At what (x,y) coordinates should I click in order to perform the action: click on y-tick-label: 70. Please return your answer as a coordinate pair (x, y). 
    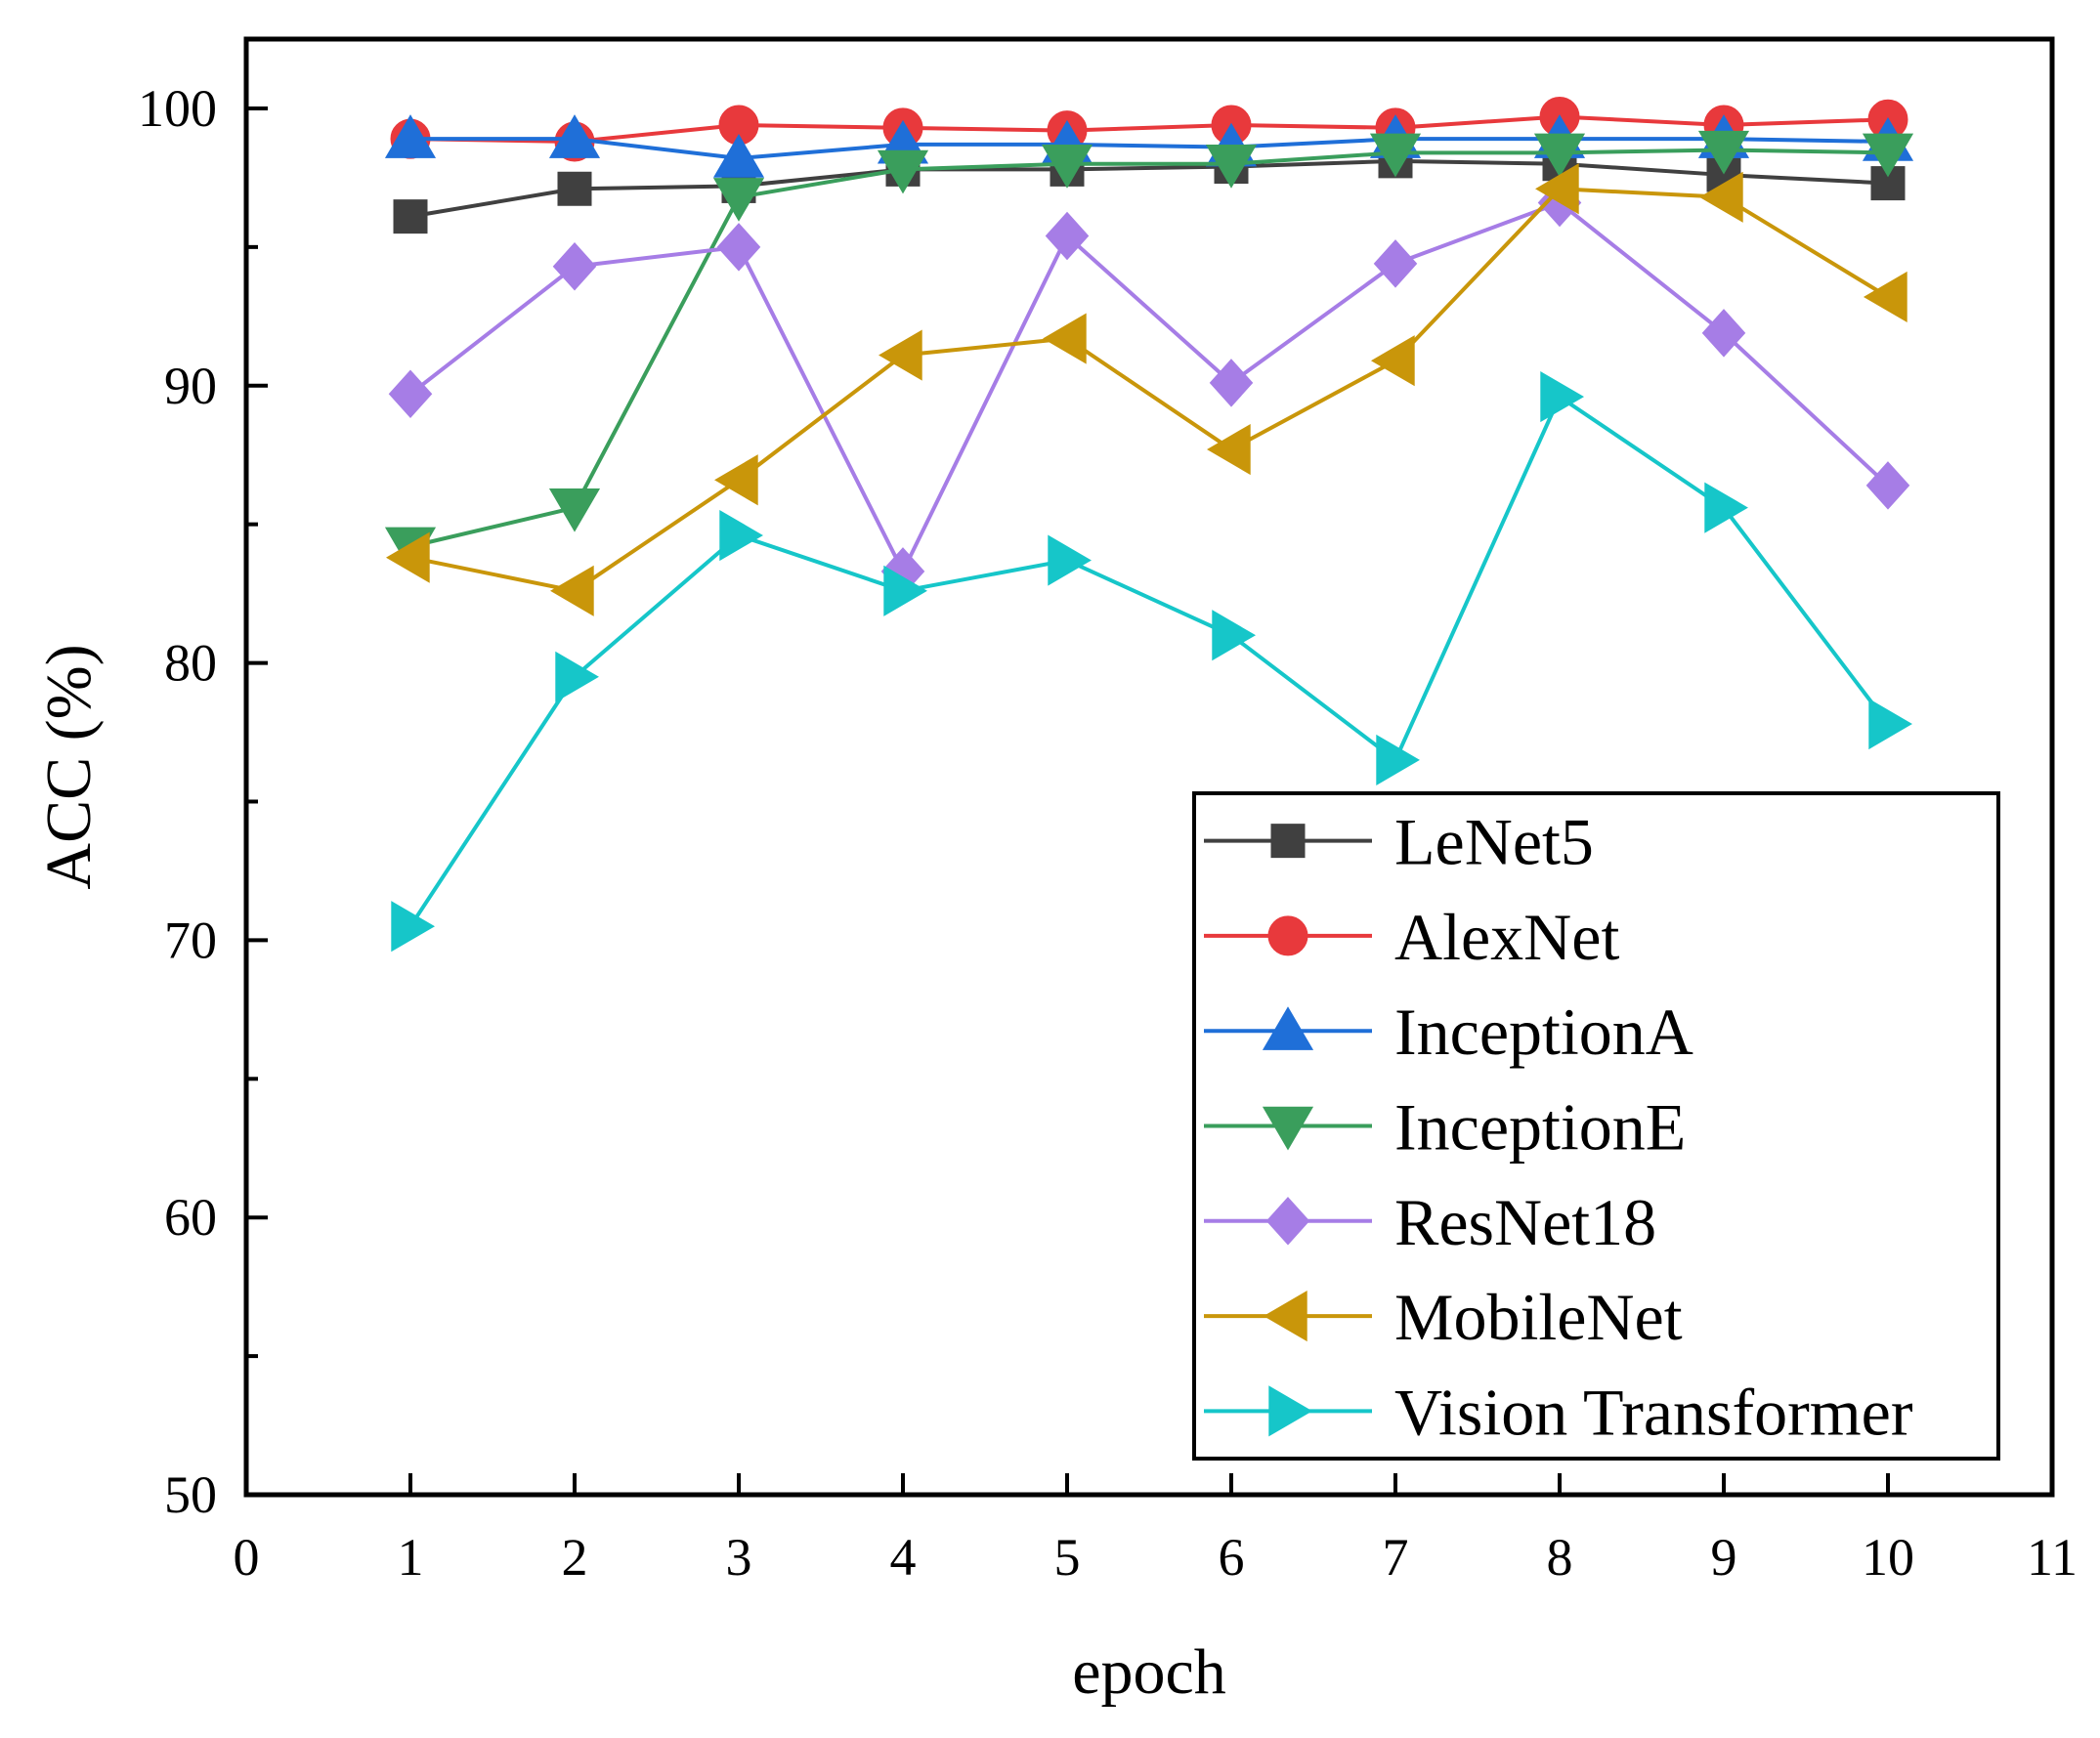
    Looking at the image, I should click on (191, 940).